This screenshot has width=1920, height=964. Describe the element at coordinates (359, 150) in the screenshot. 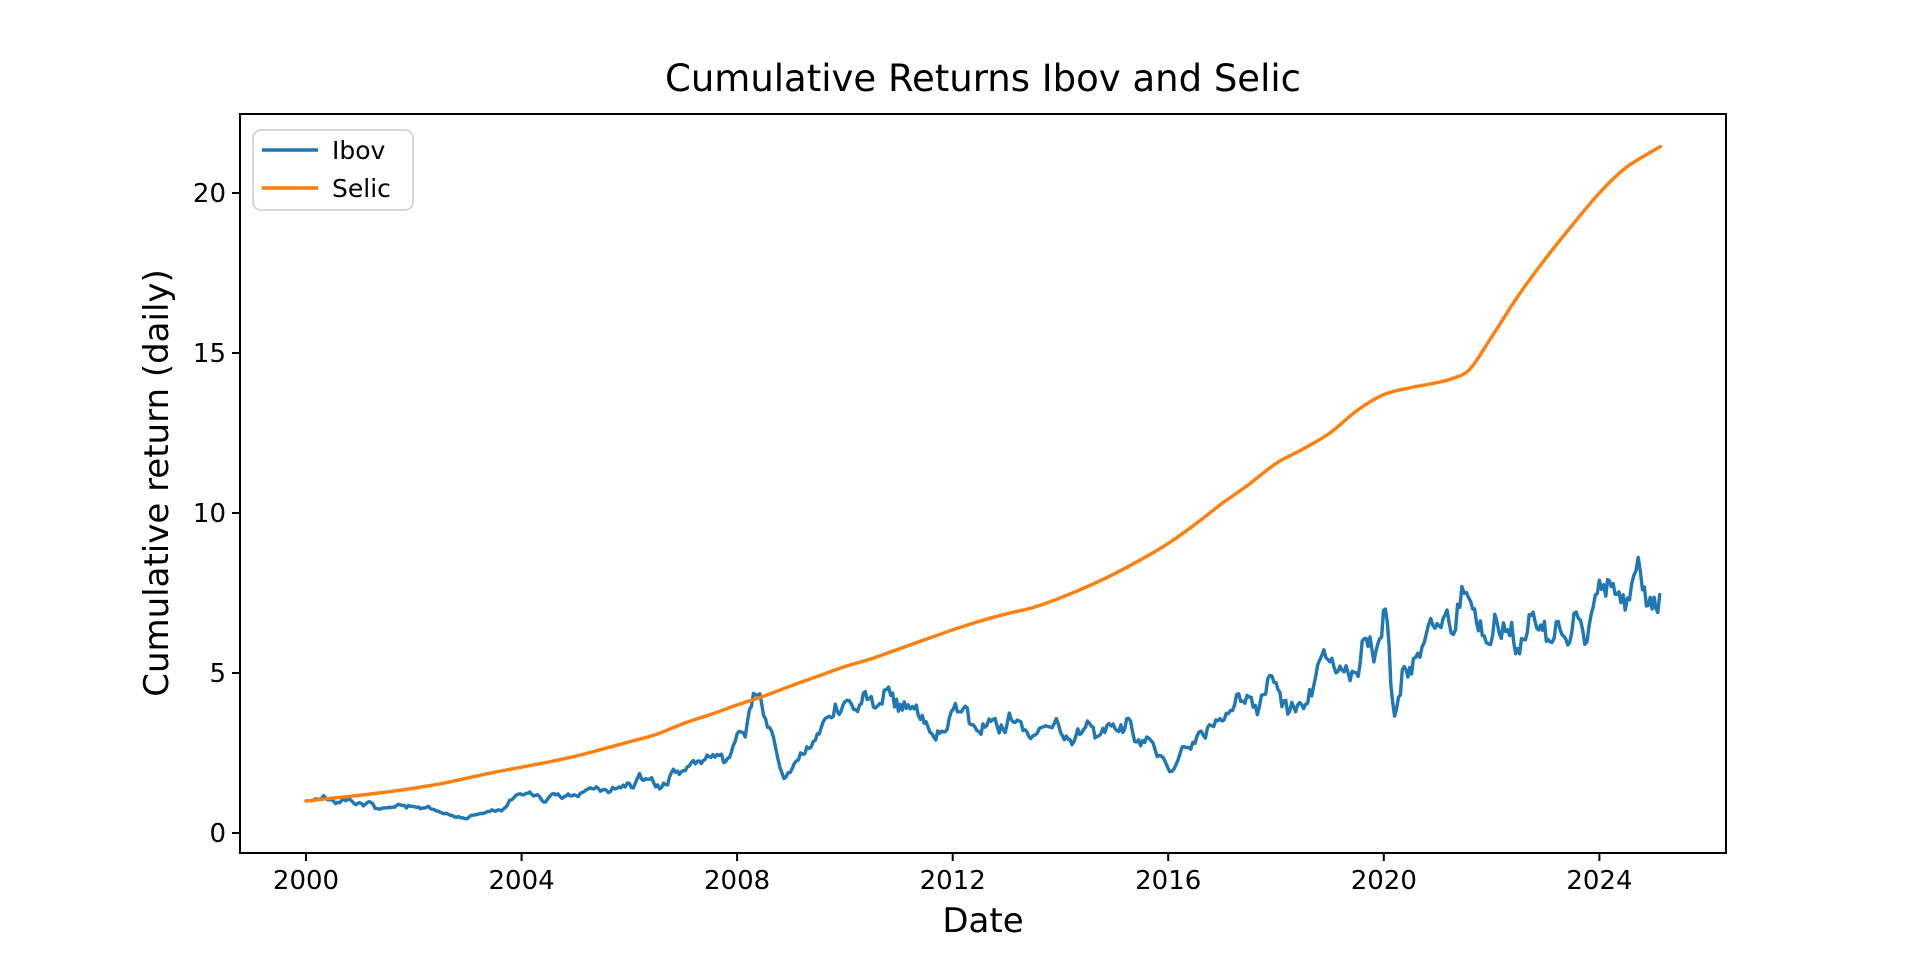

I see `legend-label-ibov: Ibov` at that location.